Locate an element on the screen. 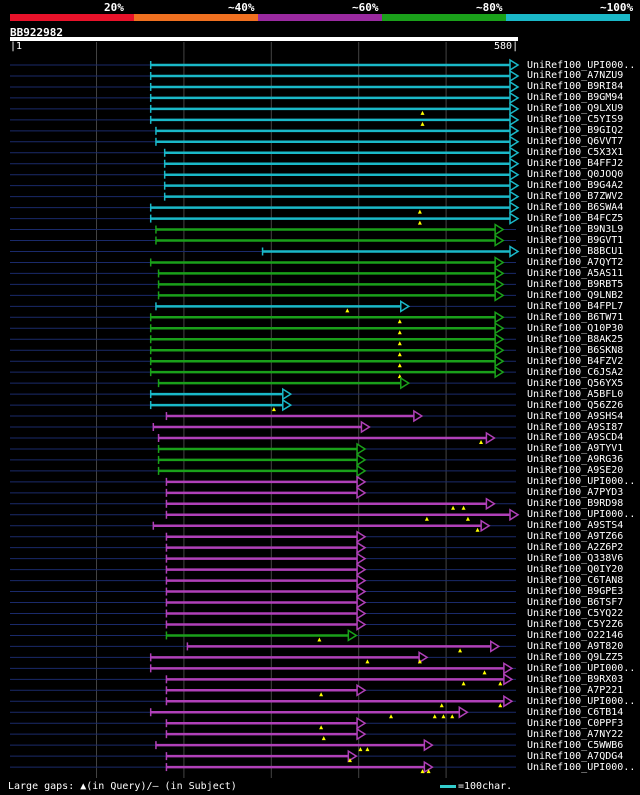 Image resolution: width=640 pixels, height=795 pixels. hit-label: UniRef100_A9SI87 is located at coordinates (575, 427).